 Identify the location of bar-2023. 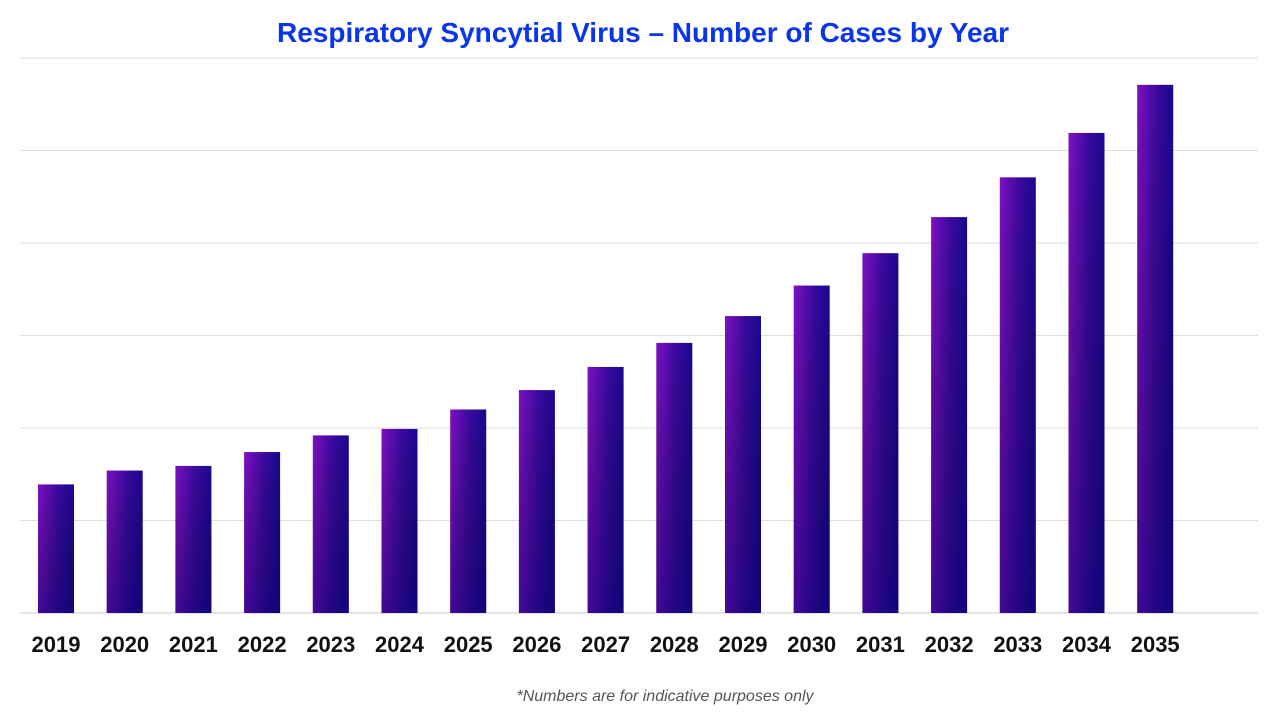
(330, 524).